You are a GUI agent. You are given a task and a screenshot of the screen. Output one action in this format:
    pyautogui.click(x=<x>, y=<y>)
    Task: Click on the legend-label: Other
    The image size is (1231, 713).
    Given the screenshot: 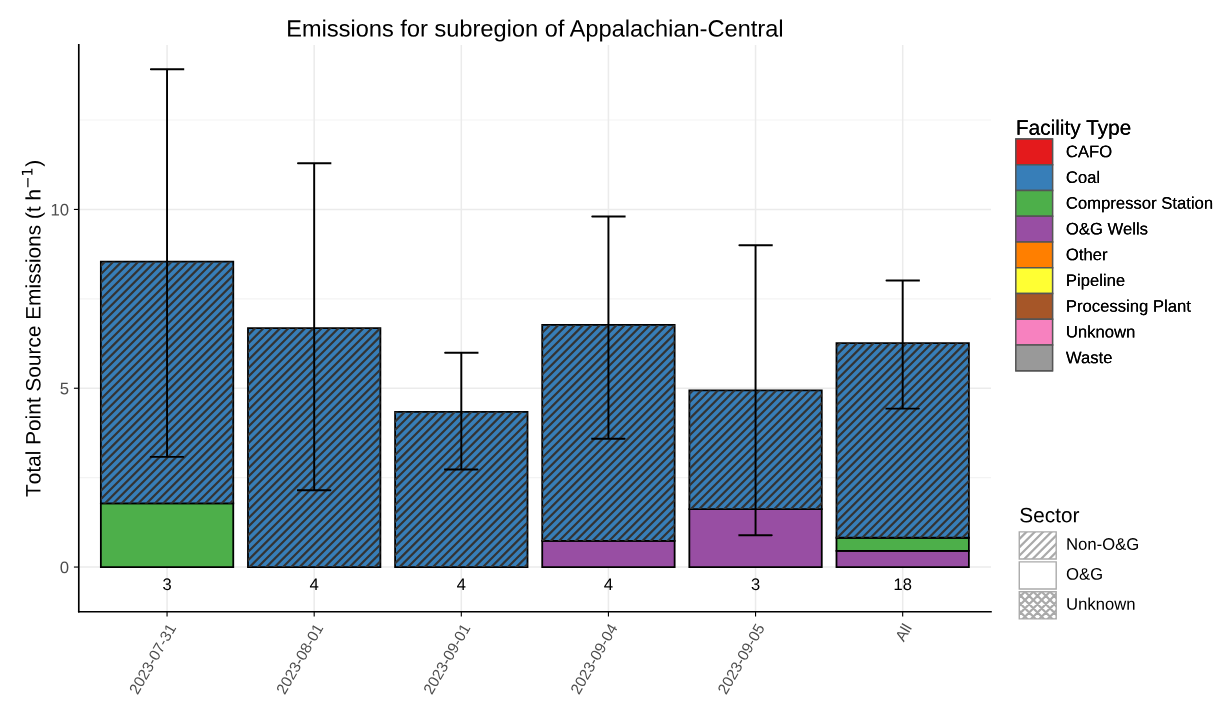 What is the action you would take?
    pyautogui.click(x=1087, y=254)
    